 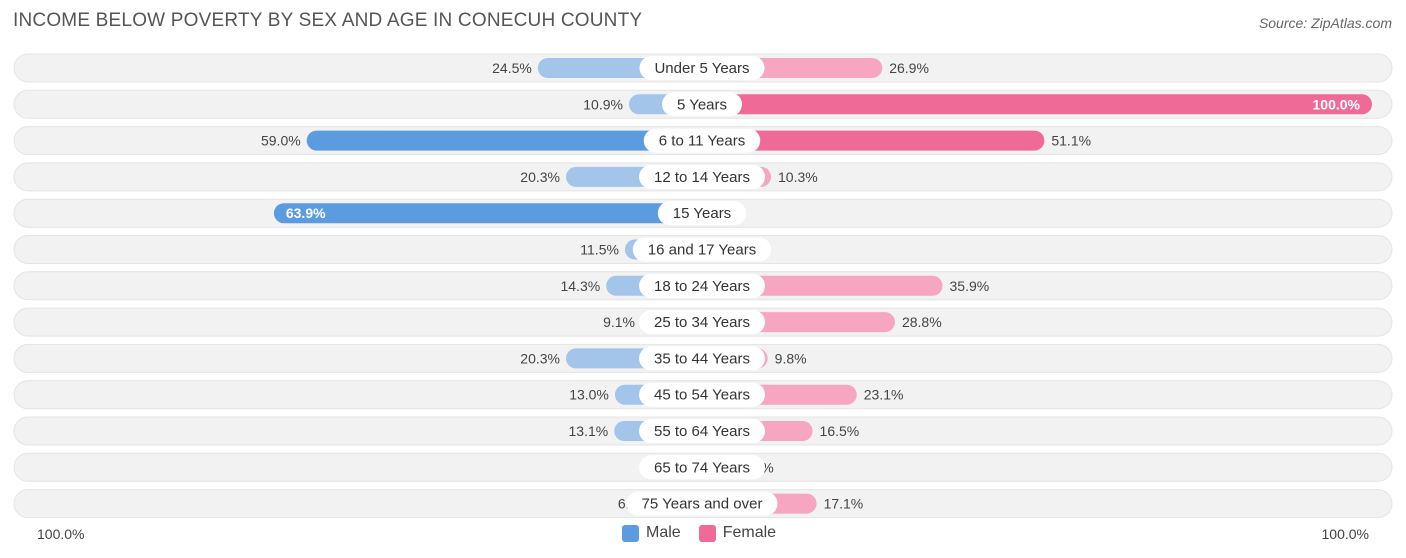 I want to click on female-value-label: 28.8%, so click(x=922, y=322).